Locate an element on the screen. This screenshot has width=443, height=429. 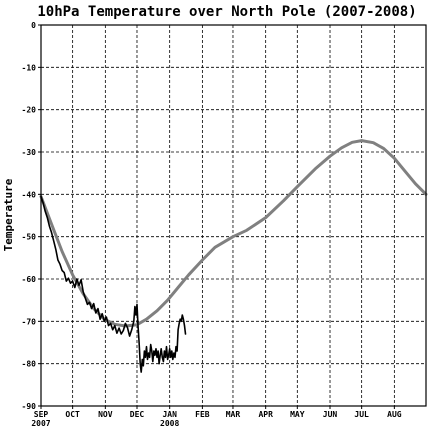
observed-line is located at coordinates (113, 284).